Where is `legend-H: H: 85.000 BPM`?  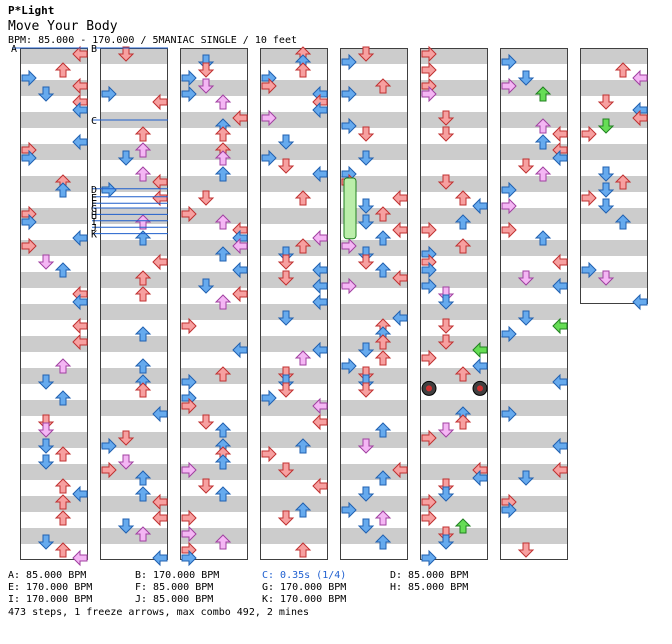 legend-H: H: 85.000 BPM is located at coordinates (429, 587).